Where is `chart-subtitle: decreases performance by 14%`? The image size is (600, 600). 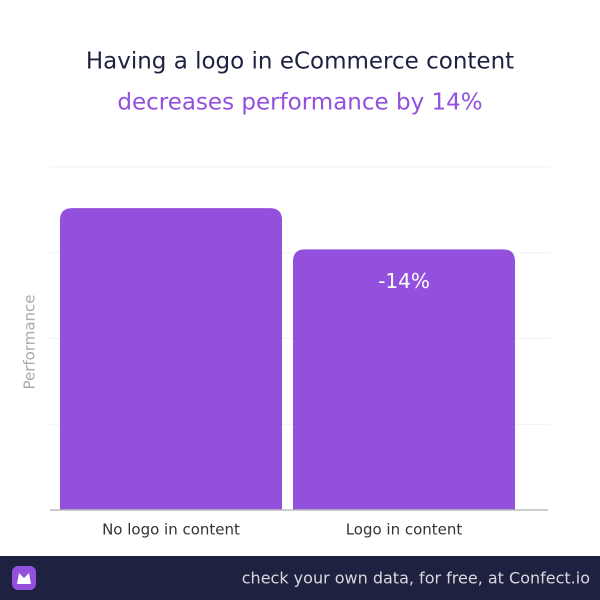
chart-subtitle: decreases performance by 14% is located at coordinates (299, 103).